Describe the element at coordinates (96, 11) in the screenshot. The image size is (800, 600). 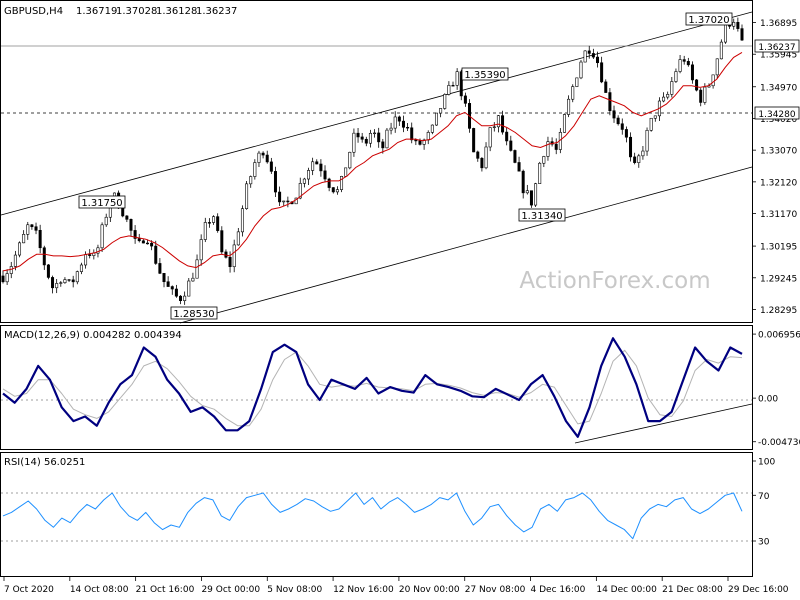
I see `chart-header-open: 1.36719` at that location.